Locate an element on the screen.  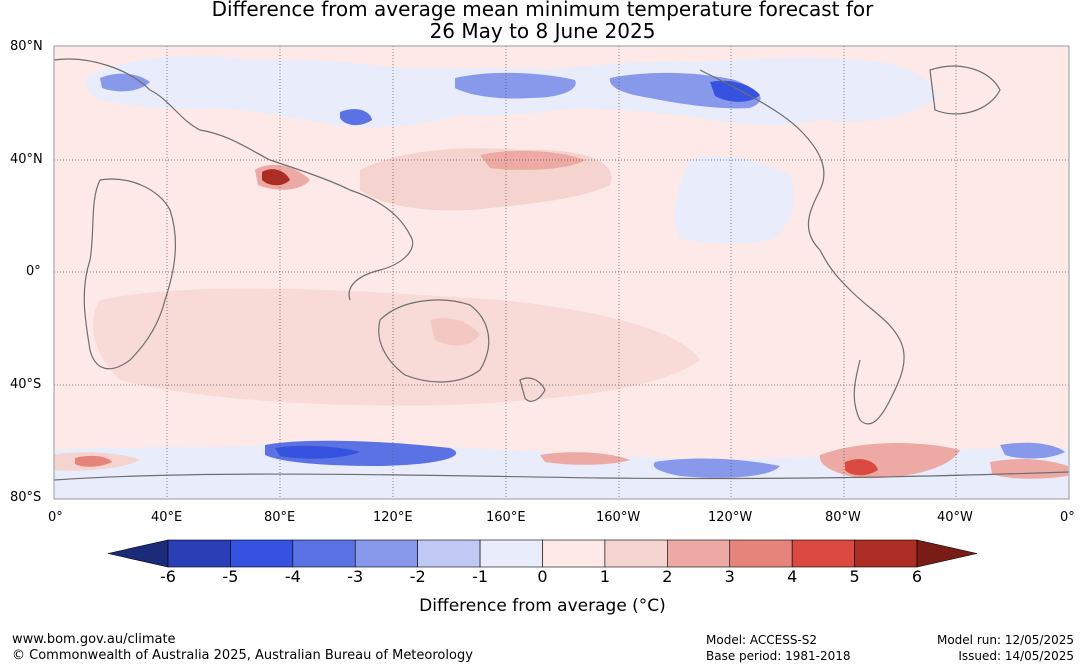
lat-label-80s: 80°S is located at coordinates (26, 497).